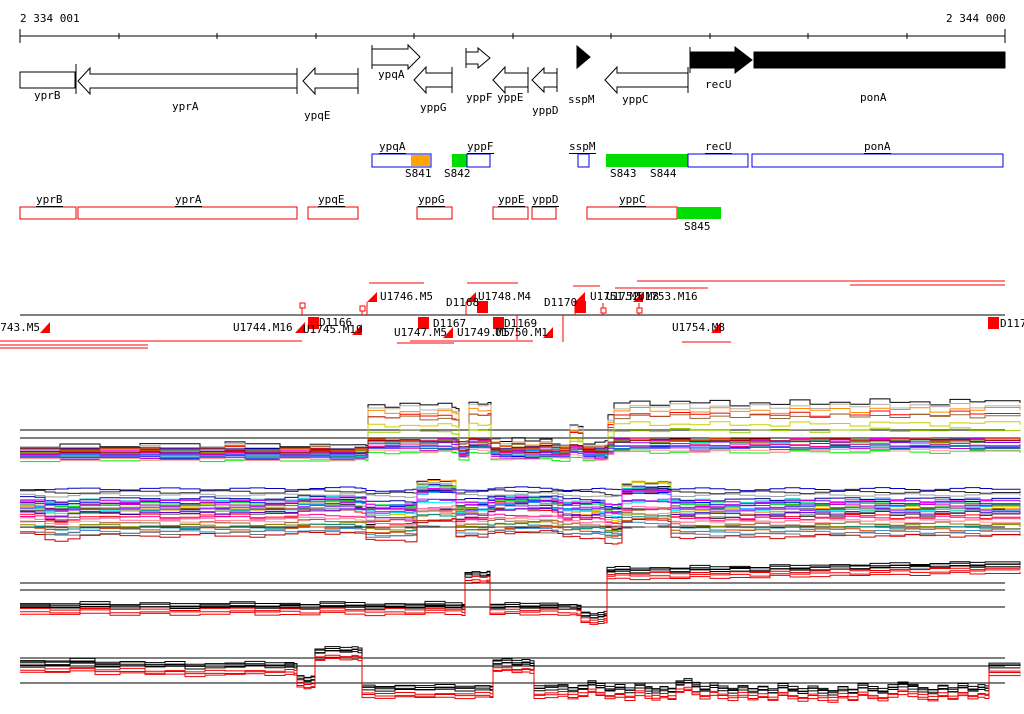 This screenshot has height=714, width=1024. What do you see at coordinates (483, 332) in the screenshot?
I see `probe-label-U1749.M5: U1749.M5` at bounding box center [483, 332].